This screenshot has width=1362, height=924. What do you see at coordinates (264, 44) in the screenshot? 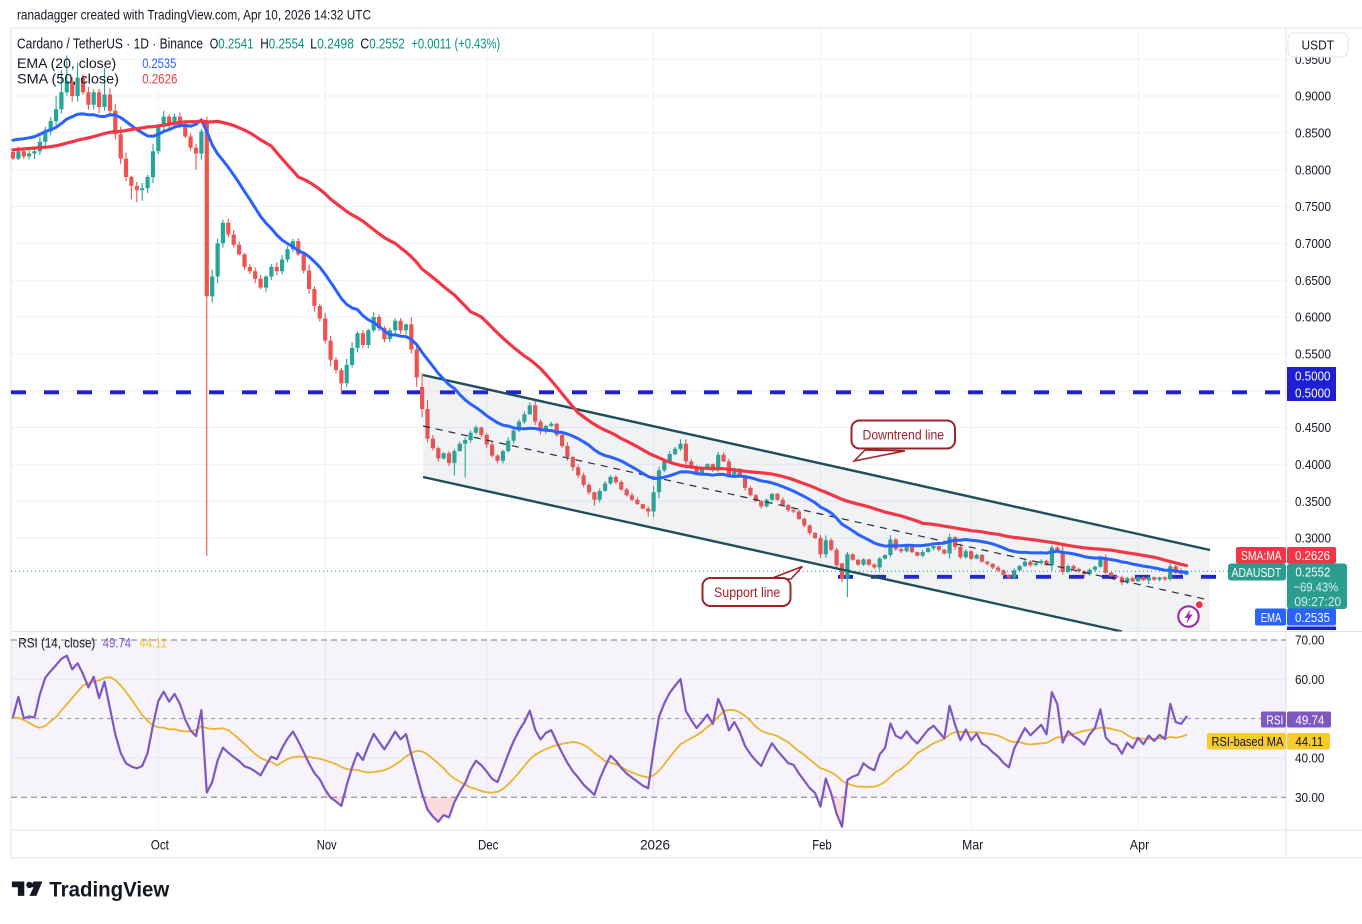
I see `svg-text: H` at bounding box center [264, 44].